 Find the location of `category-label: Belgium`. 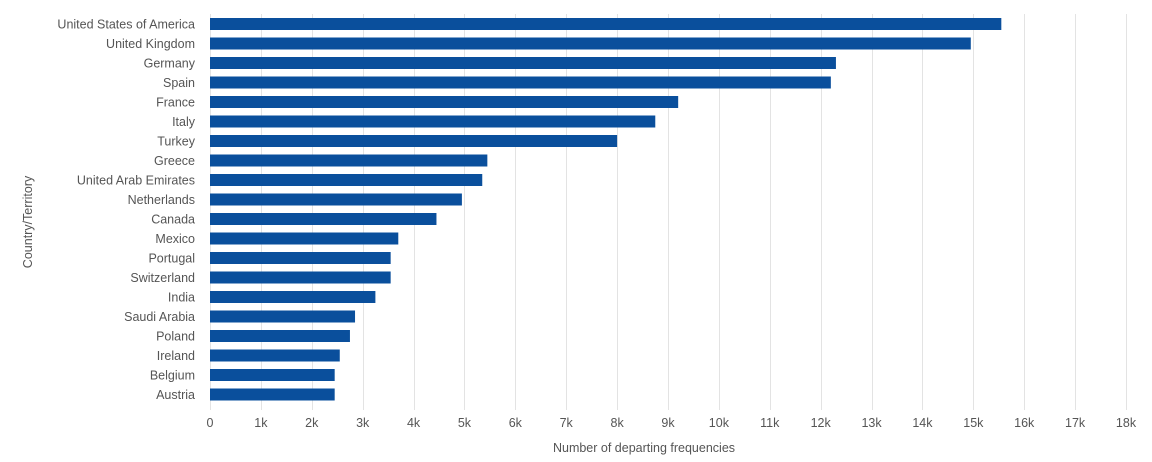

category-label: Belgium is located at coordinates (172, 376).